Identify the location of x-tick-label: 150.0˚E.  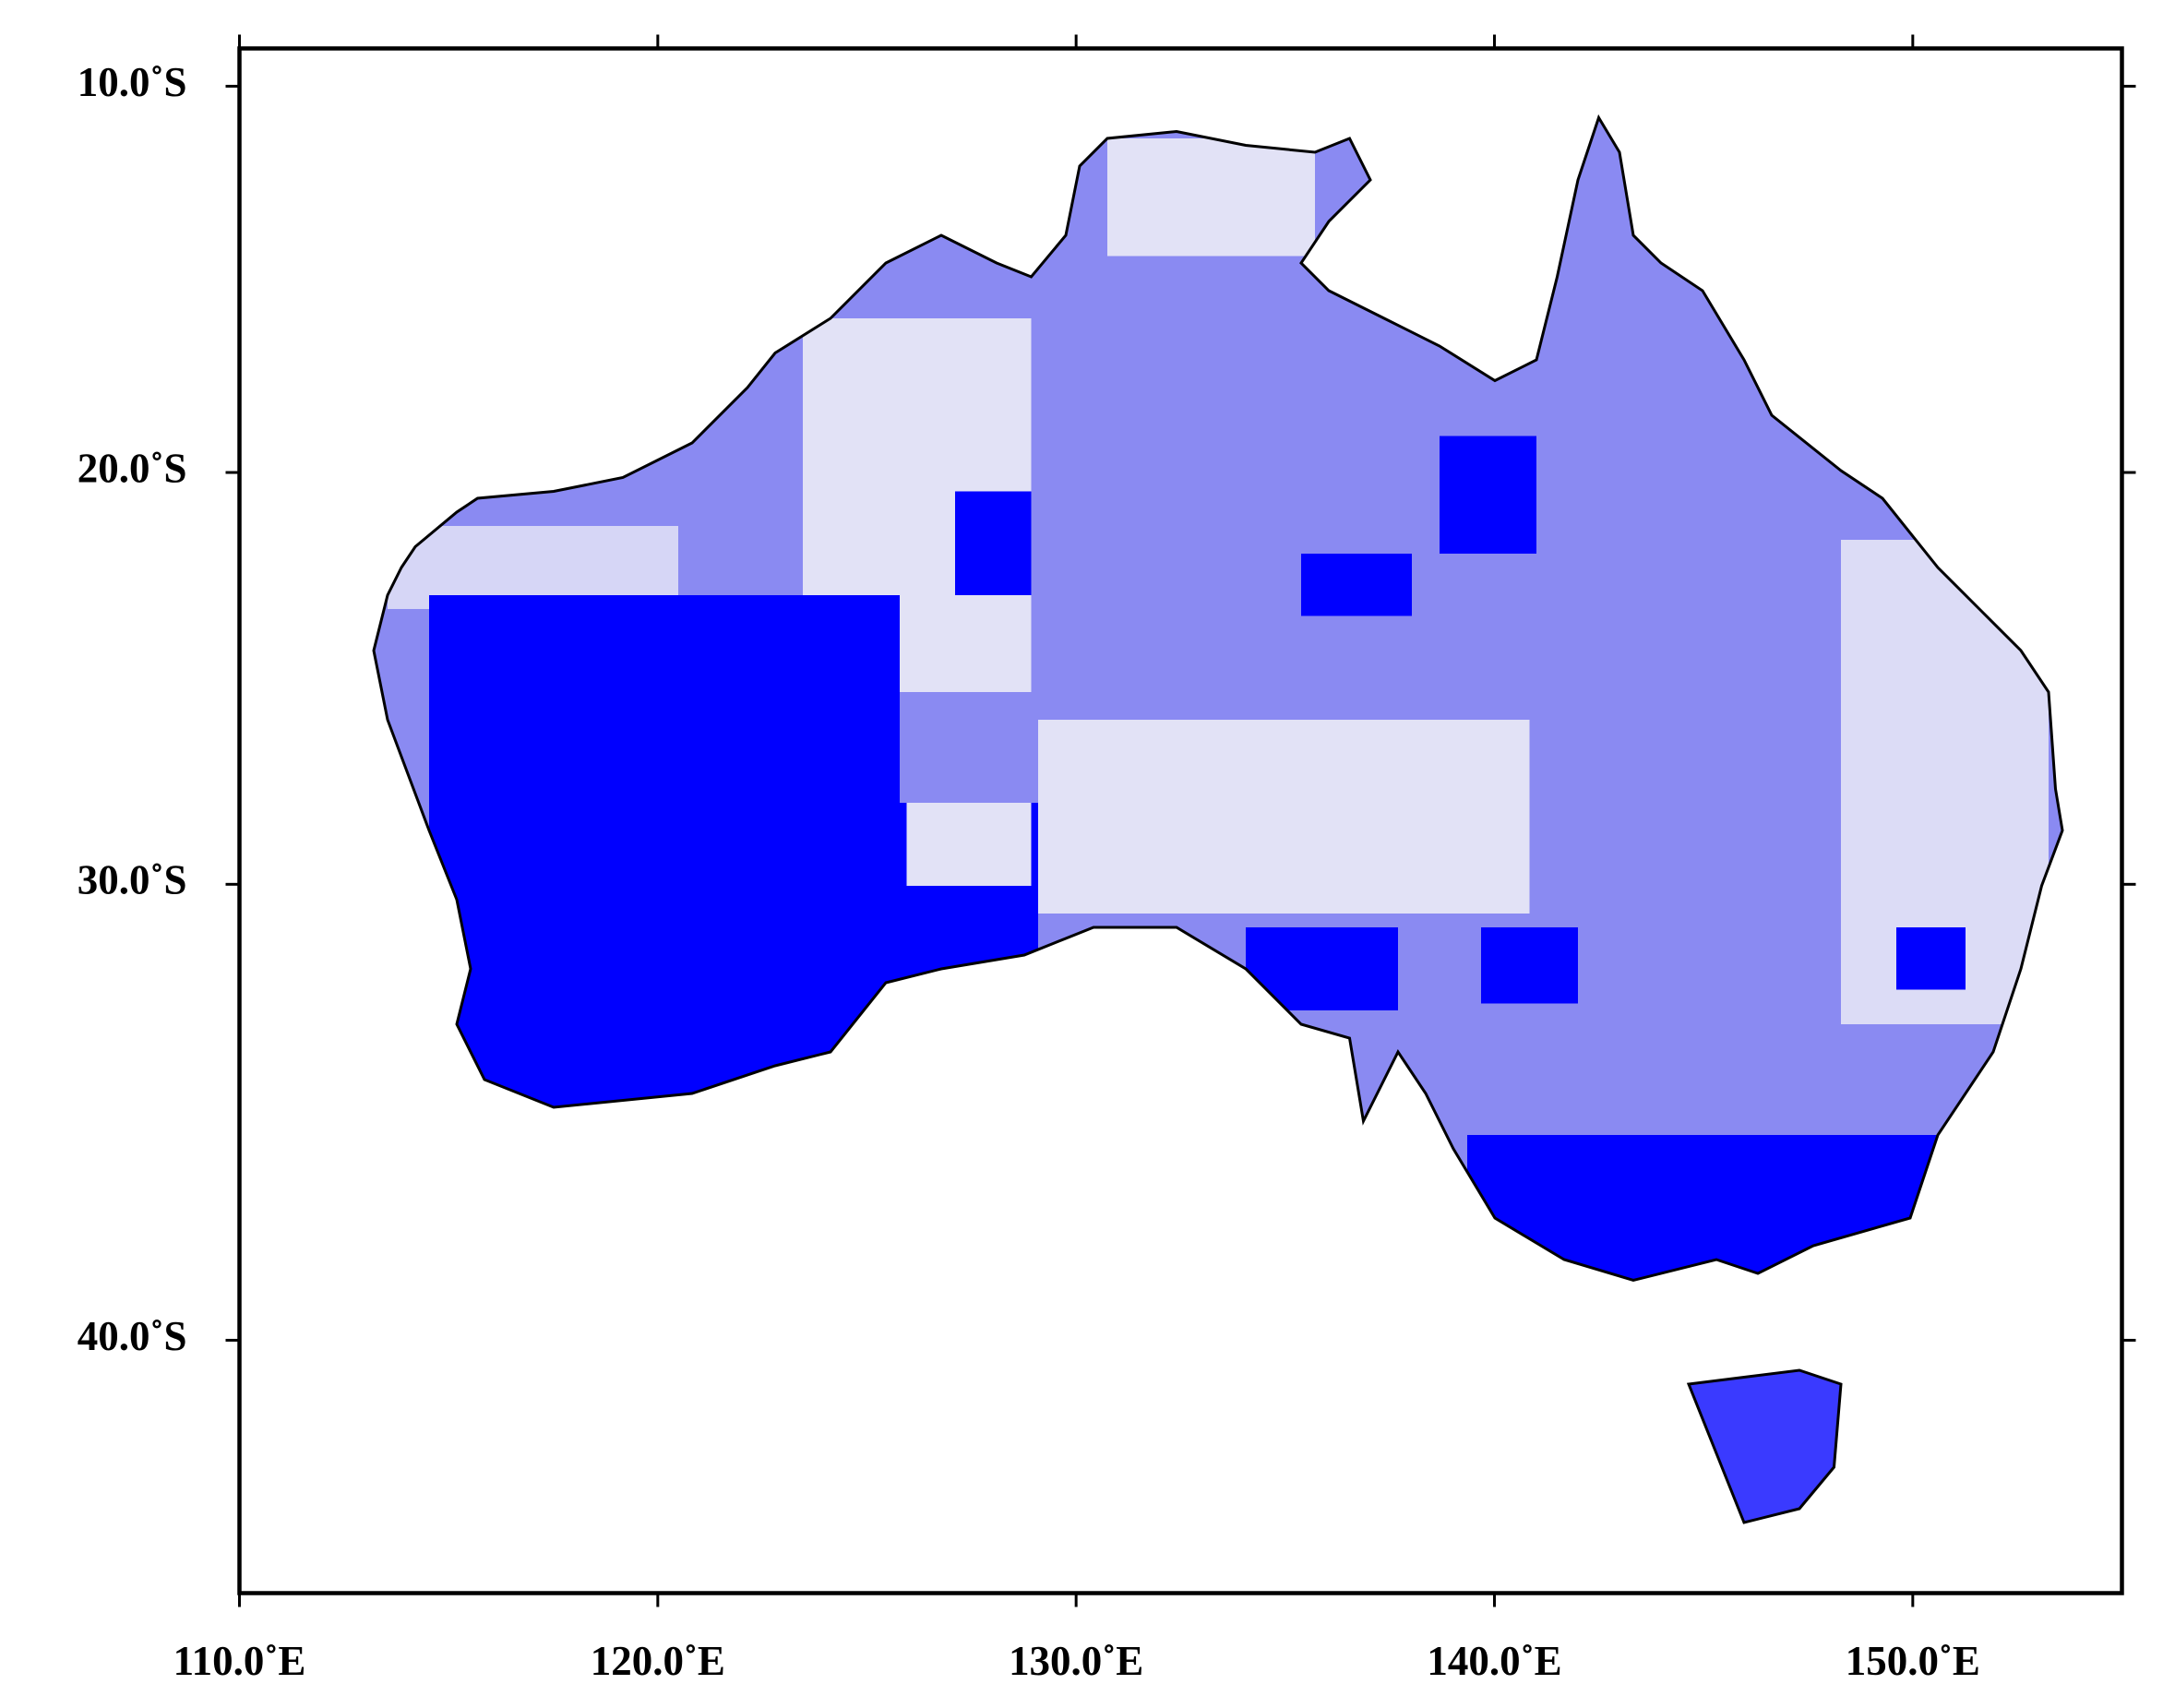
(1913, 1661).